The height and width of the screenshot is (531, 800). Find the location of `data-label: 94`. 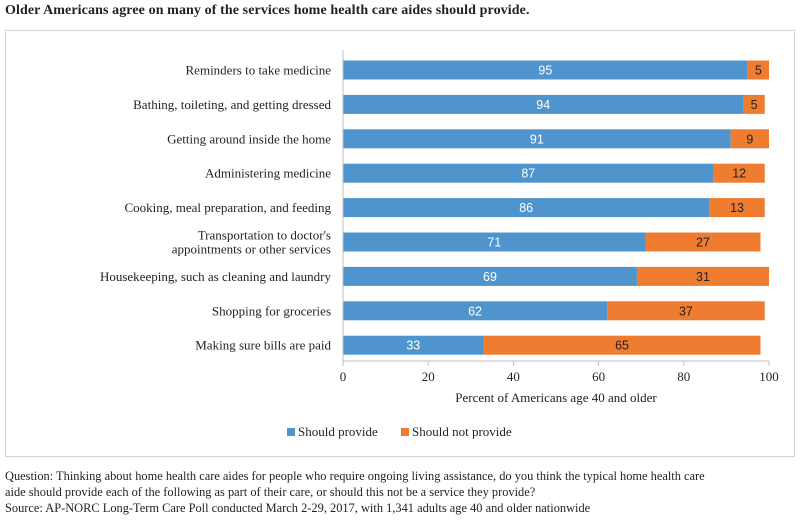

data-label: 94 is located at coordinates (543, 105).